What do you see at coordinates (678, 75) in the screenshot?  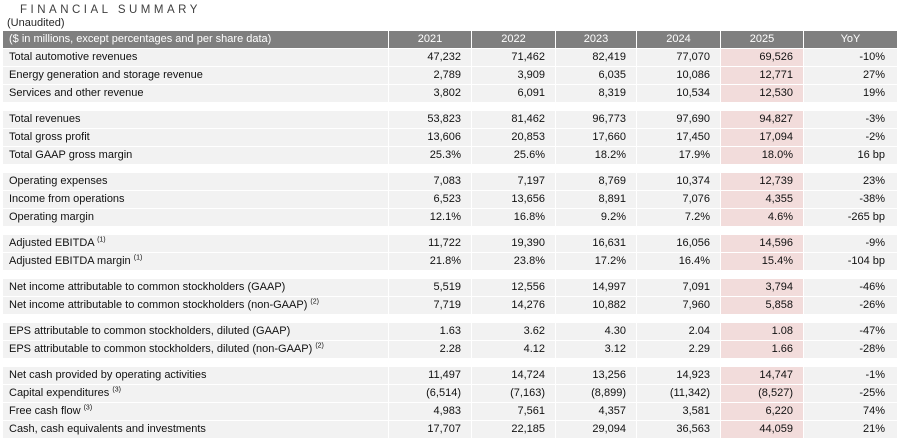 I see `cell-2024: 10,086` at bounding box center [678, 75].